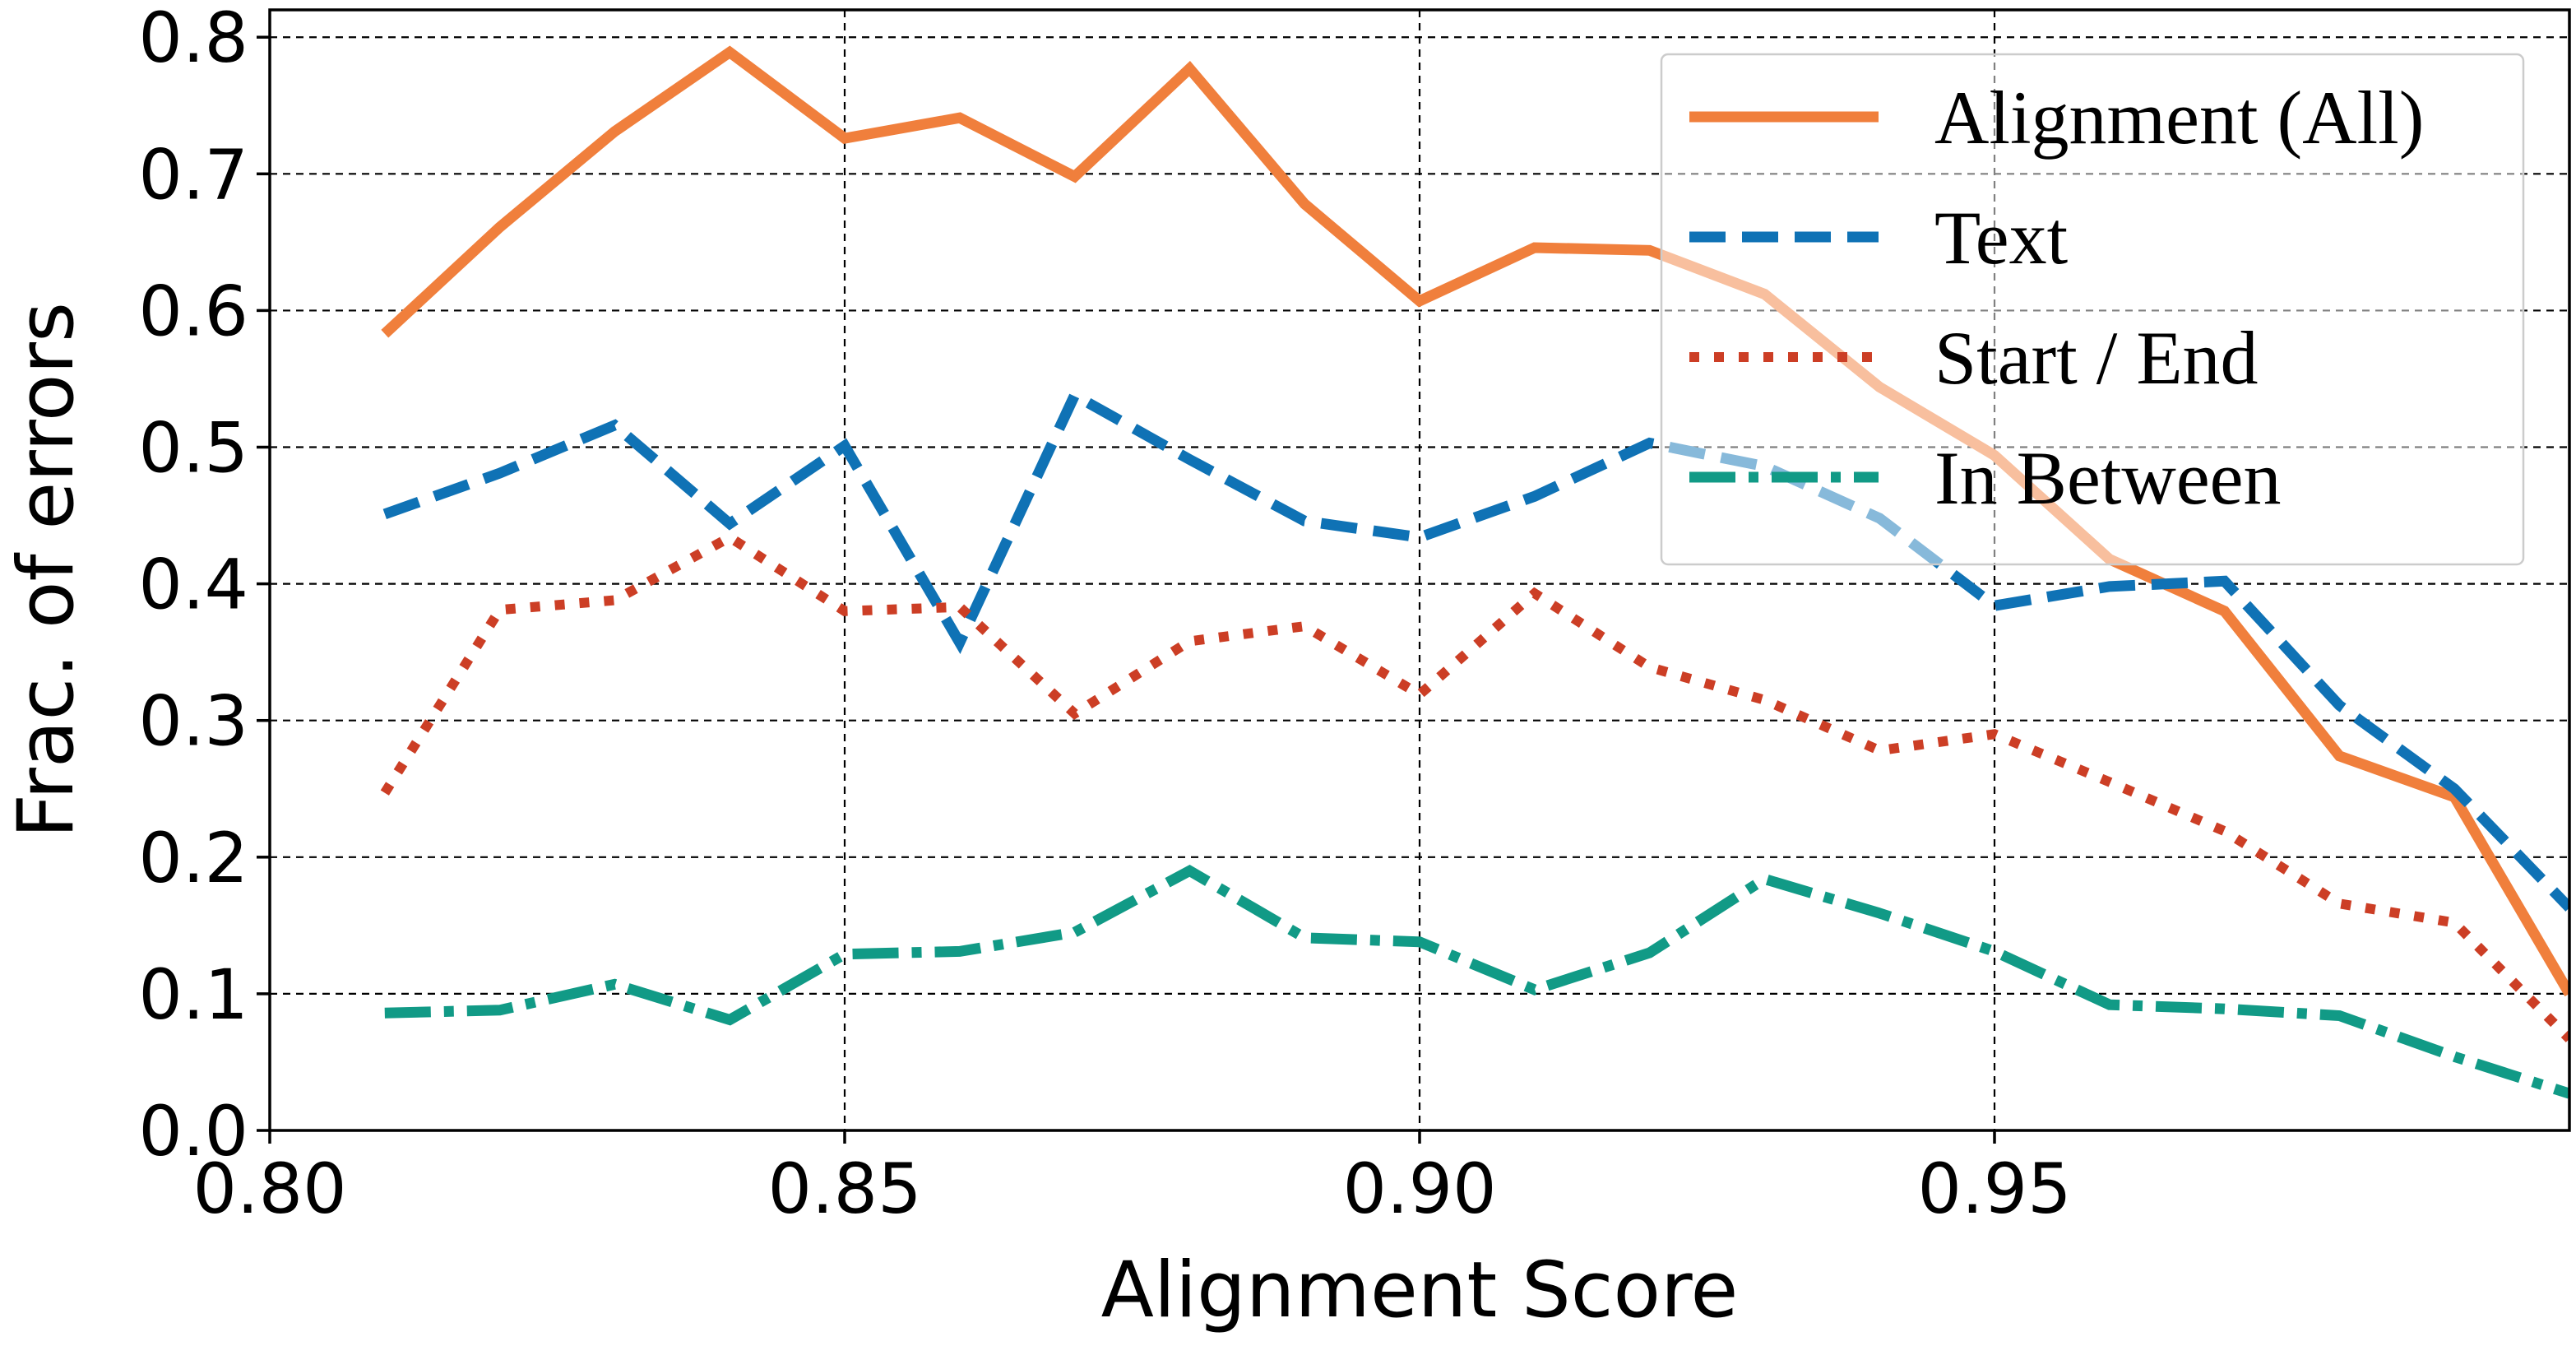  I want to click on x-tick-label: 0.95, so click(1994, 1189).